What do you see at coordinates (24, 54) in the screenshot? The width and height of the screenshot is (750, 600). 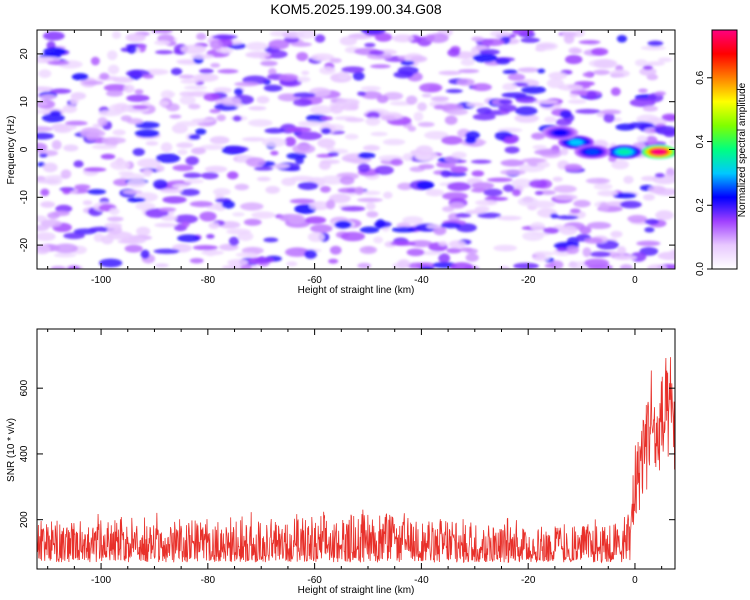 I see `spectrogram-y-tick-label: 20` at bounding box center [24, 54].